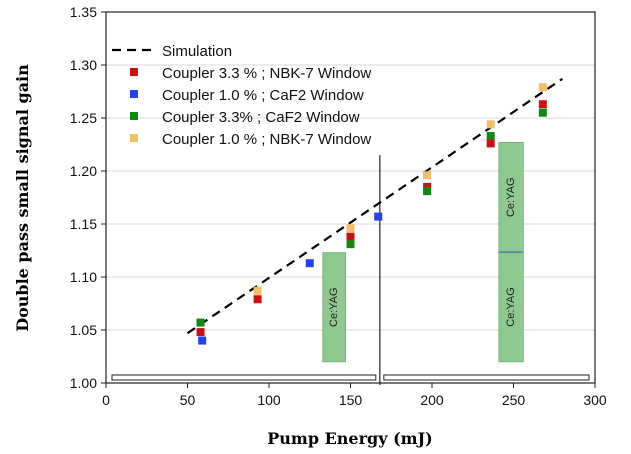  Describe the element at coordinates (351, 400) in the screenshot. I see `x-tick-label: 150` at that location.